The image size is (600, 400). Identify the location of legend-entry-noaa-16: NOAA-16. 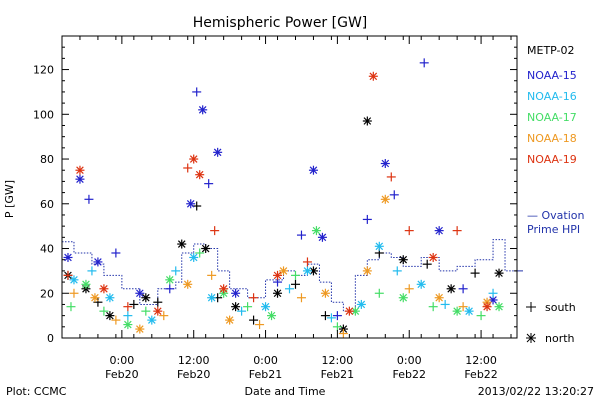
(552, 96).